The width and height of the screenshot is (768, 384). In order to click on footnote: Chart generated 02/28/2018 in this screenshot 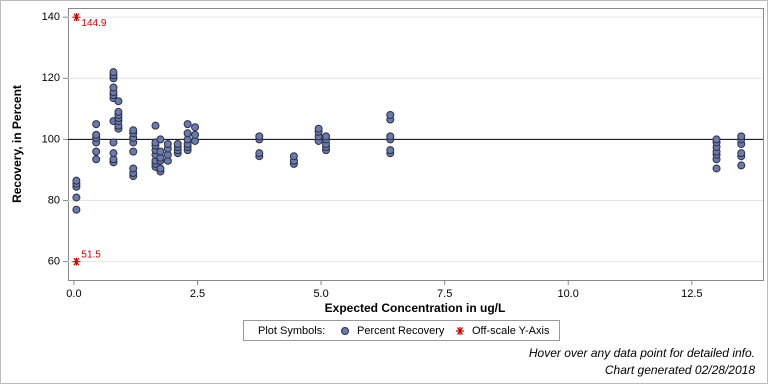, I will do `click(680, 370)`.